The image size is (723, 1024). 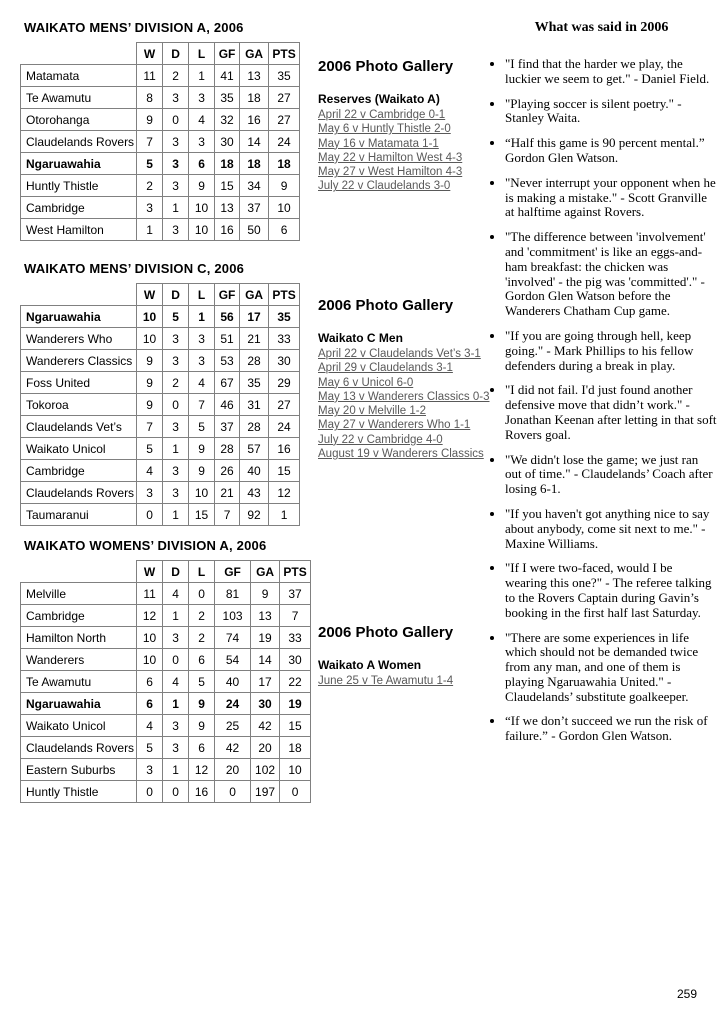 I want to click on table-row: Ngaruawahia 5 3 6 18 18 18, so click(x=160, y=163).